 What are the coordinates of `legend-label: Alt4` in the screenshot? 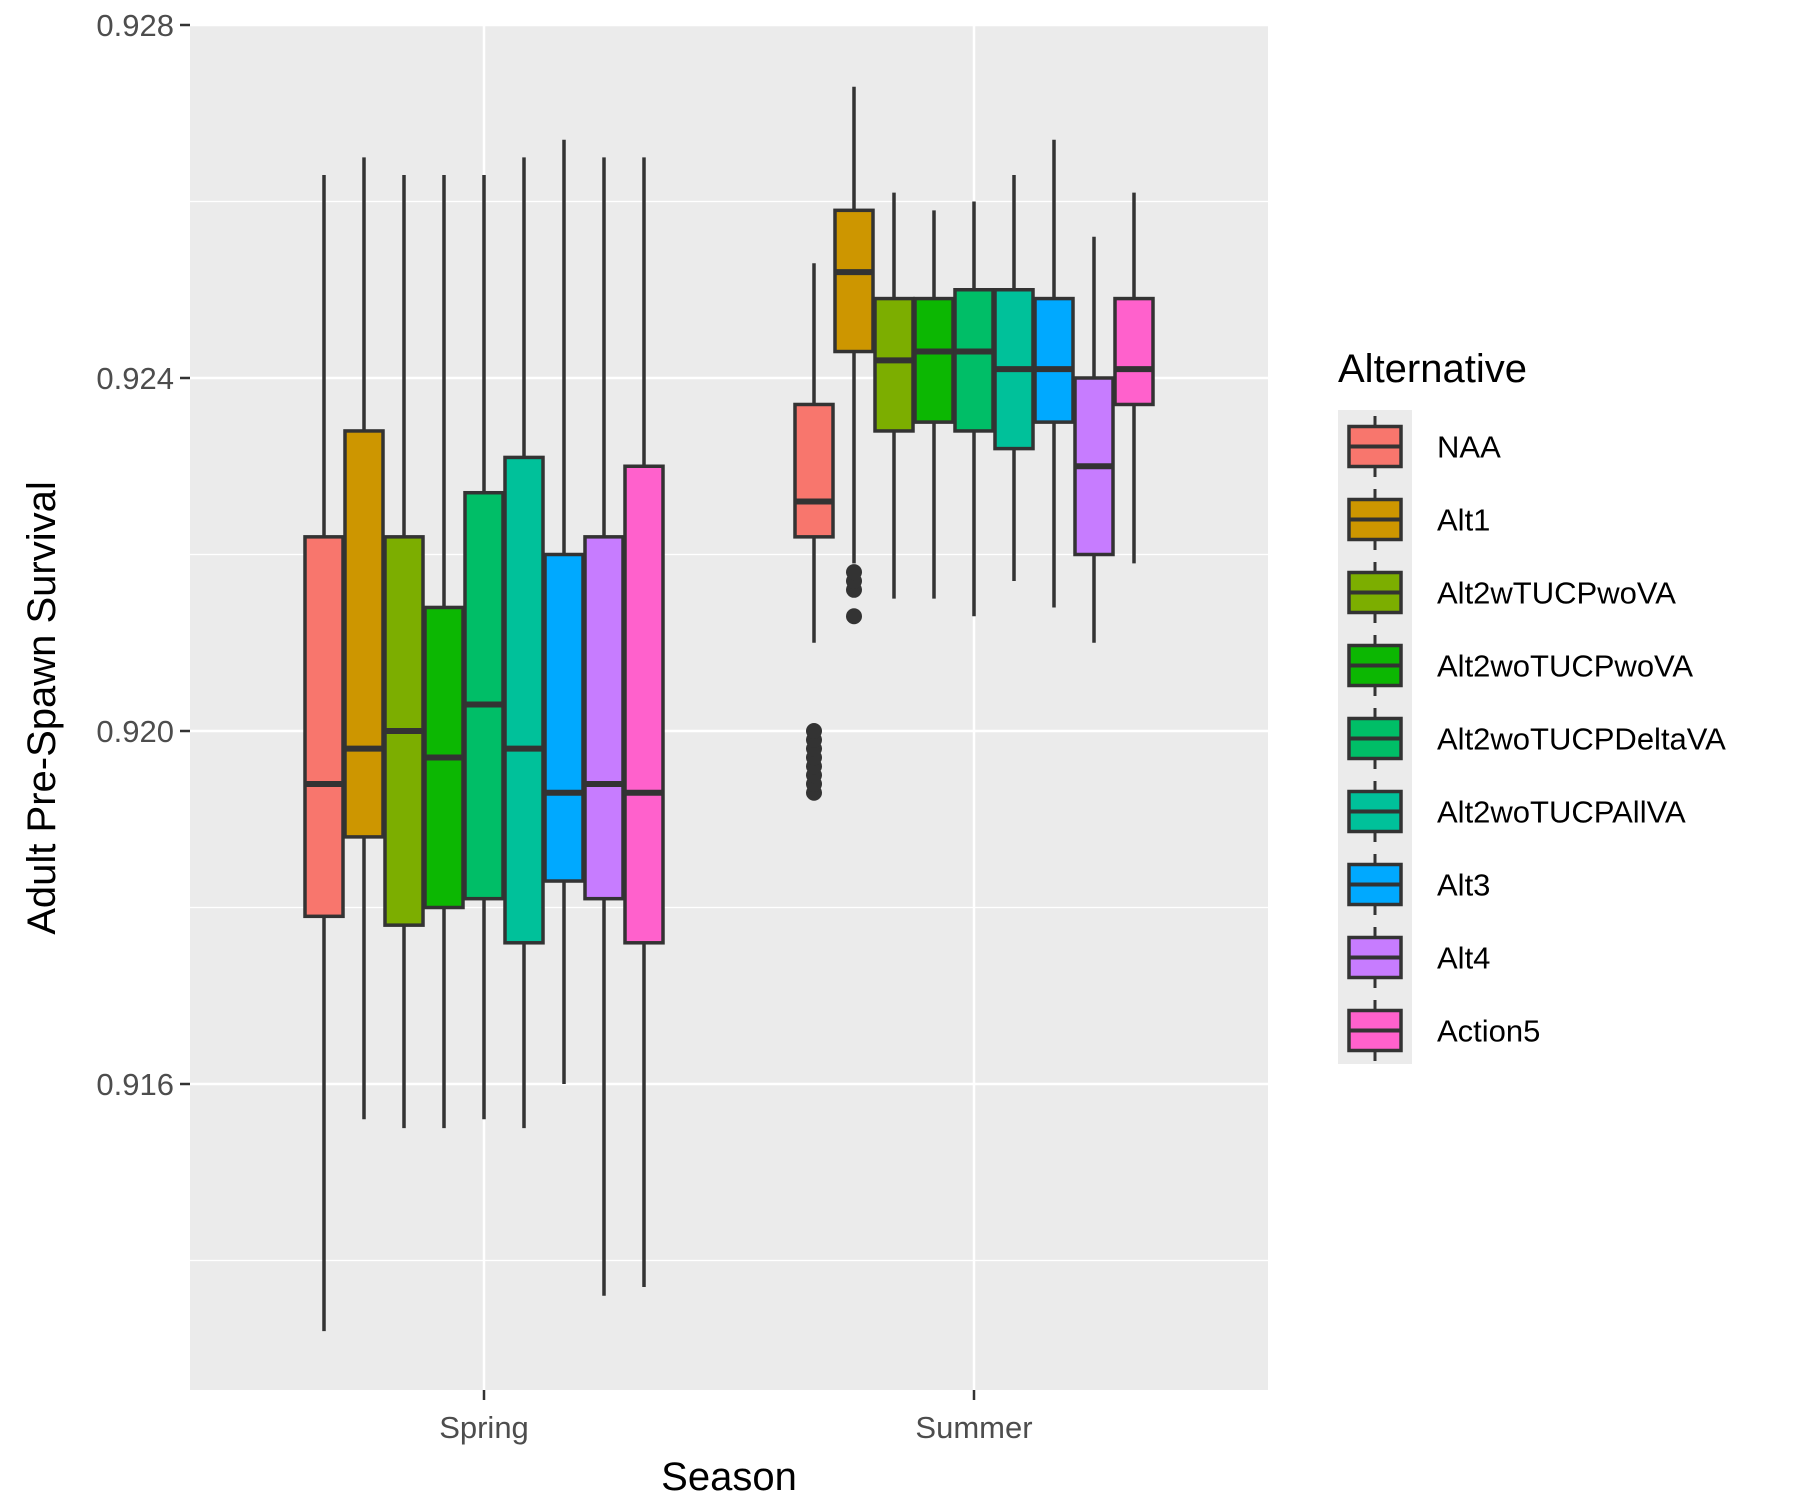 It's located at (1463, 958).